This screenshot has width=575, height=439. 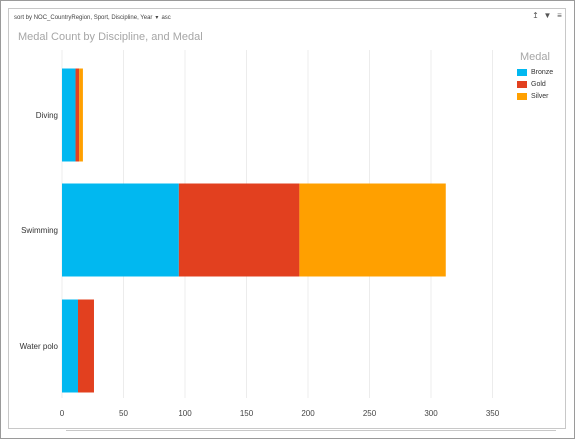 I want to click on legend-swatch-gold, so click(x=522, y=84).